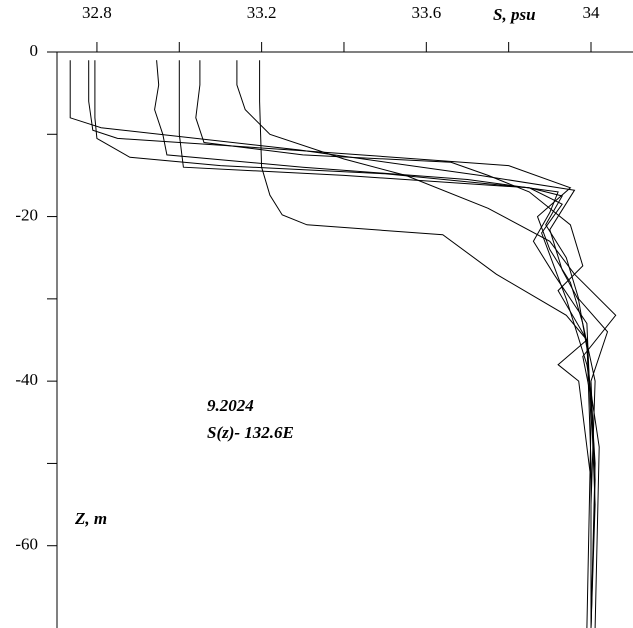  I want to click on x-axis-label: S, psu, so click(514, 14).